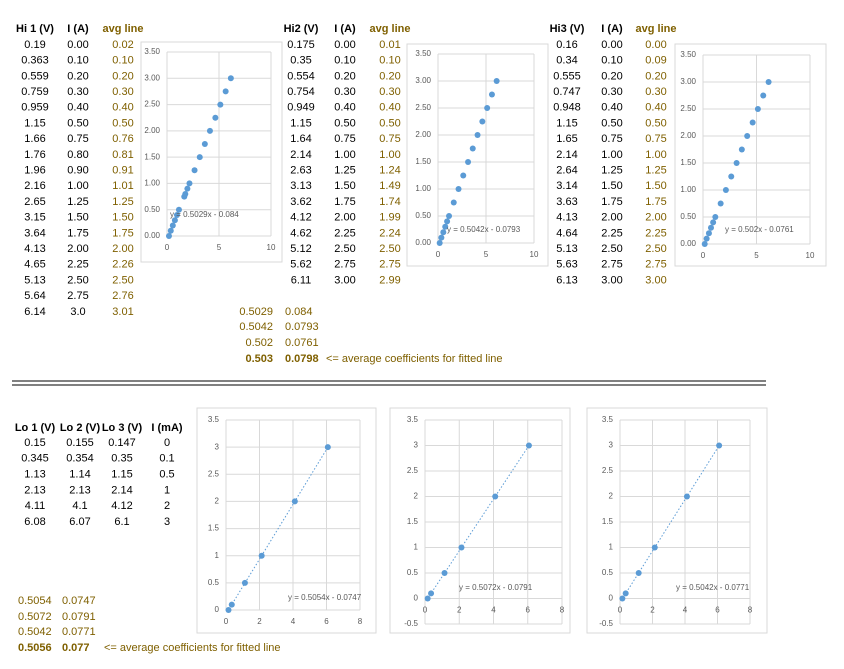 The height and width of the screenshot is (669, 844). What do you see at coordinates (528, 610) in the screenshot?
I see `x-tick-label: 6` at bounding box center [528, 610].